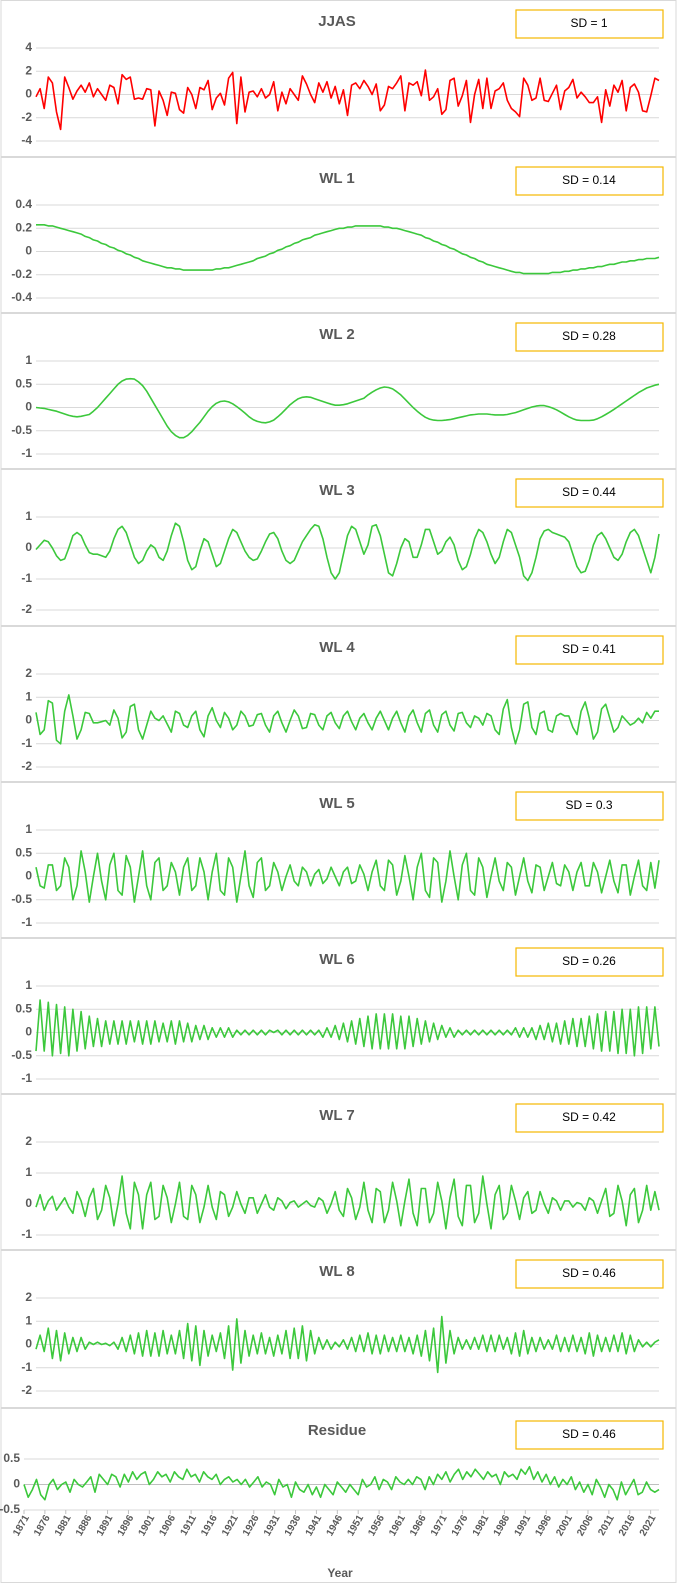 This screenshot has height=1583, width=683. What do you see at coordinates (340, 1573) in the screenshot?
I see `x-axis-title: Year` at bounding box center [340, 1573].